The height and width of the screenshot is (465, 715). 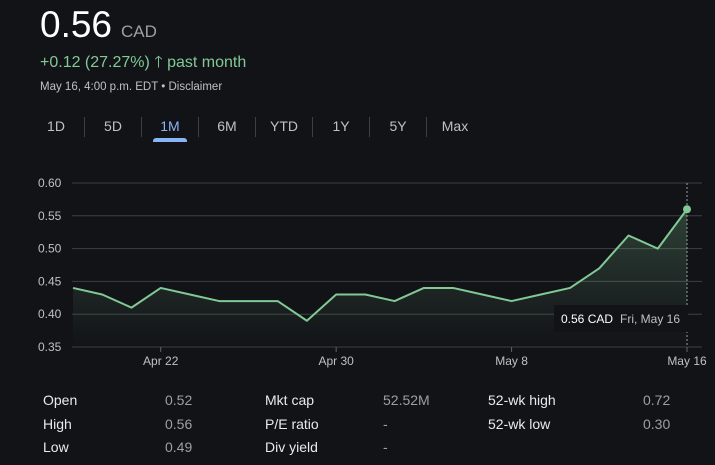 What do you see at coordinates (398, 126) in the screenshot?
I see `tab-5y: 5Y` at bounding box center [398, 126].